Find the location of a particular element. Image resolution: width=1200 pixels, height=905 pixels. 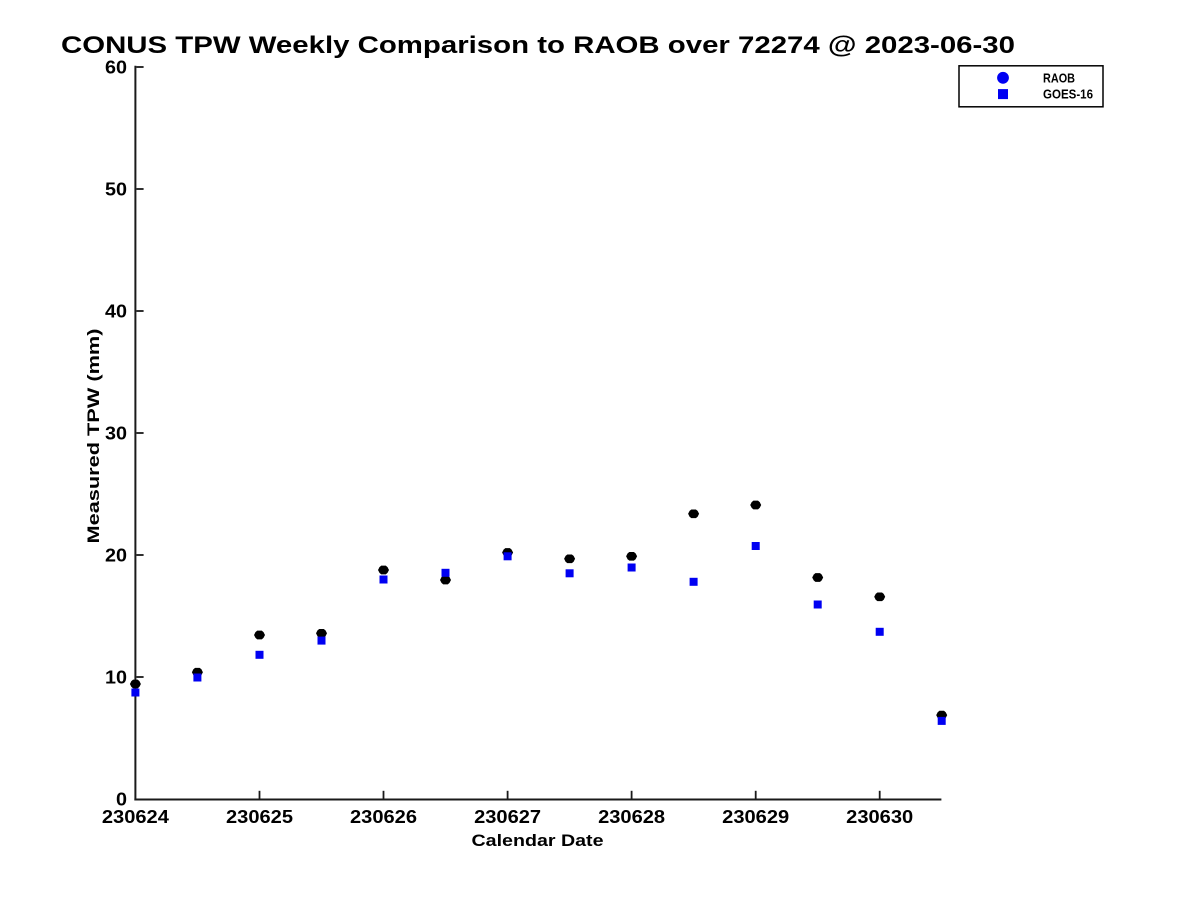

svg-text: 230628 is located at coordinates (631, 817).